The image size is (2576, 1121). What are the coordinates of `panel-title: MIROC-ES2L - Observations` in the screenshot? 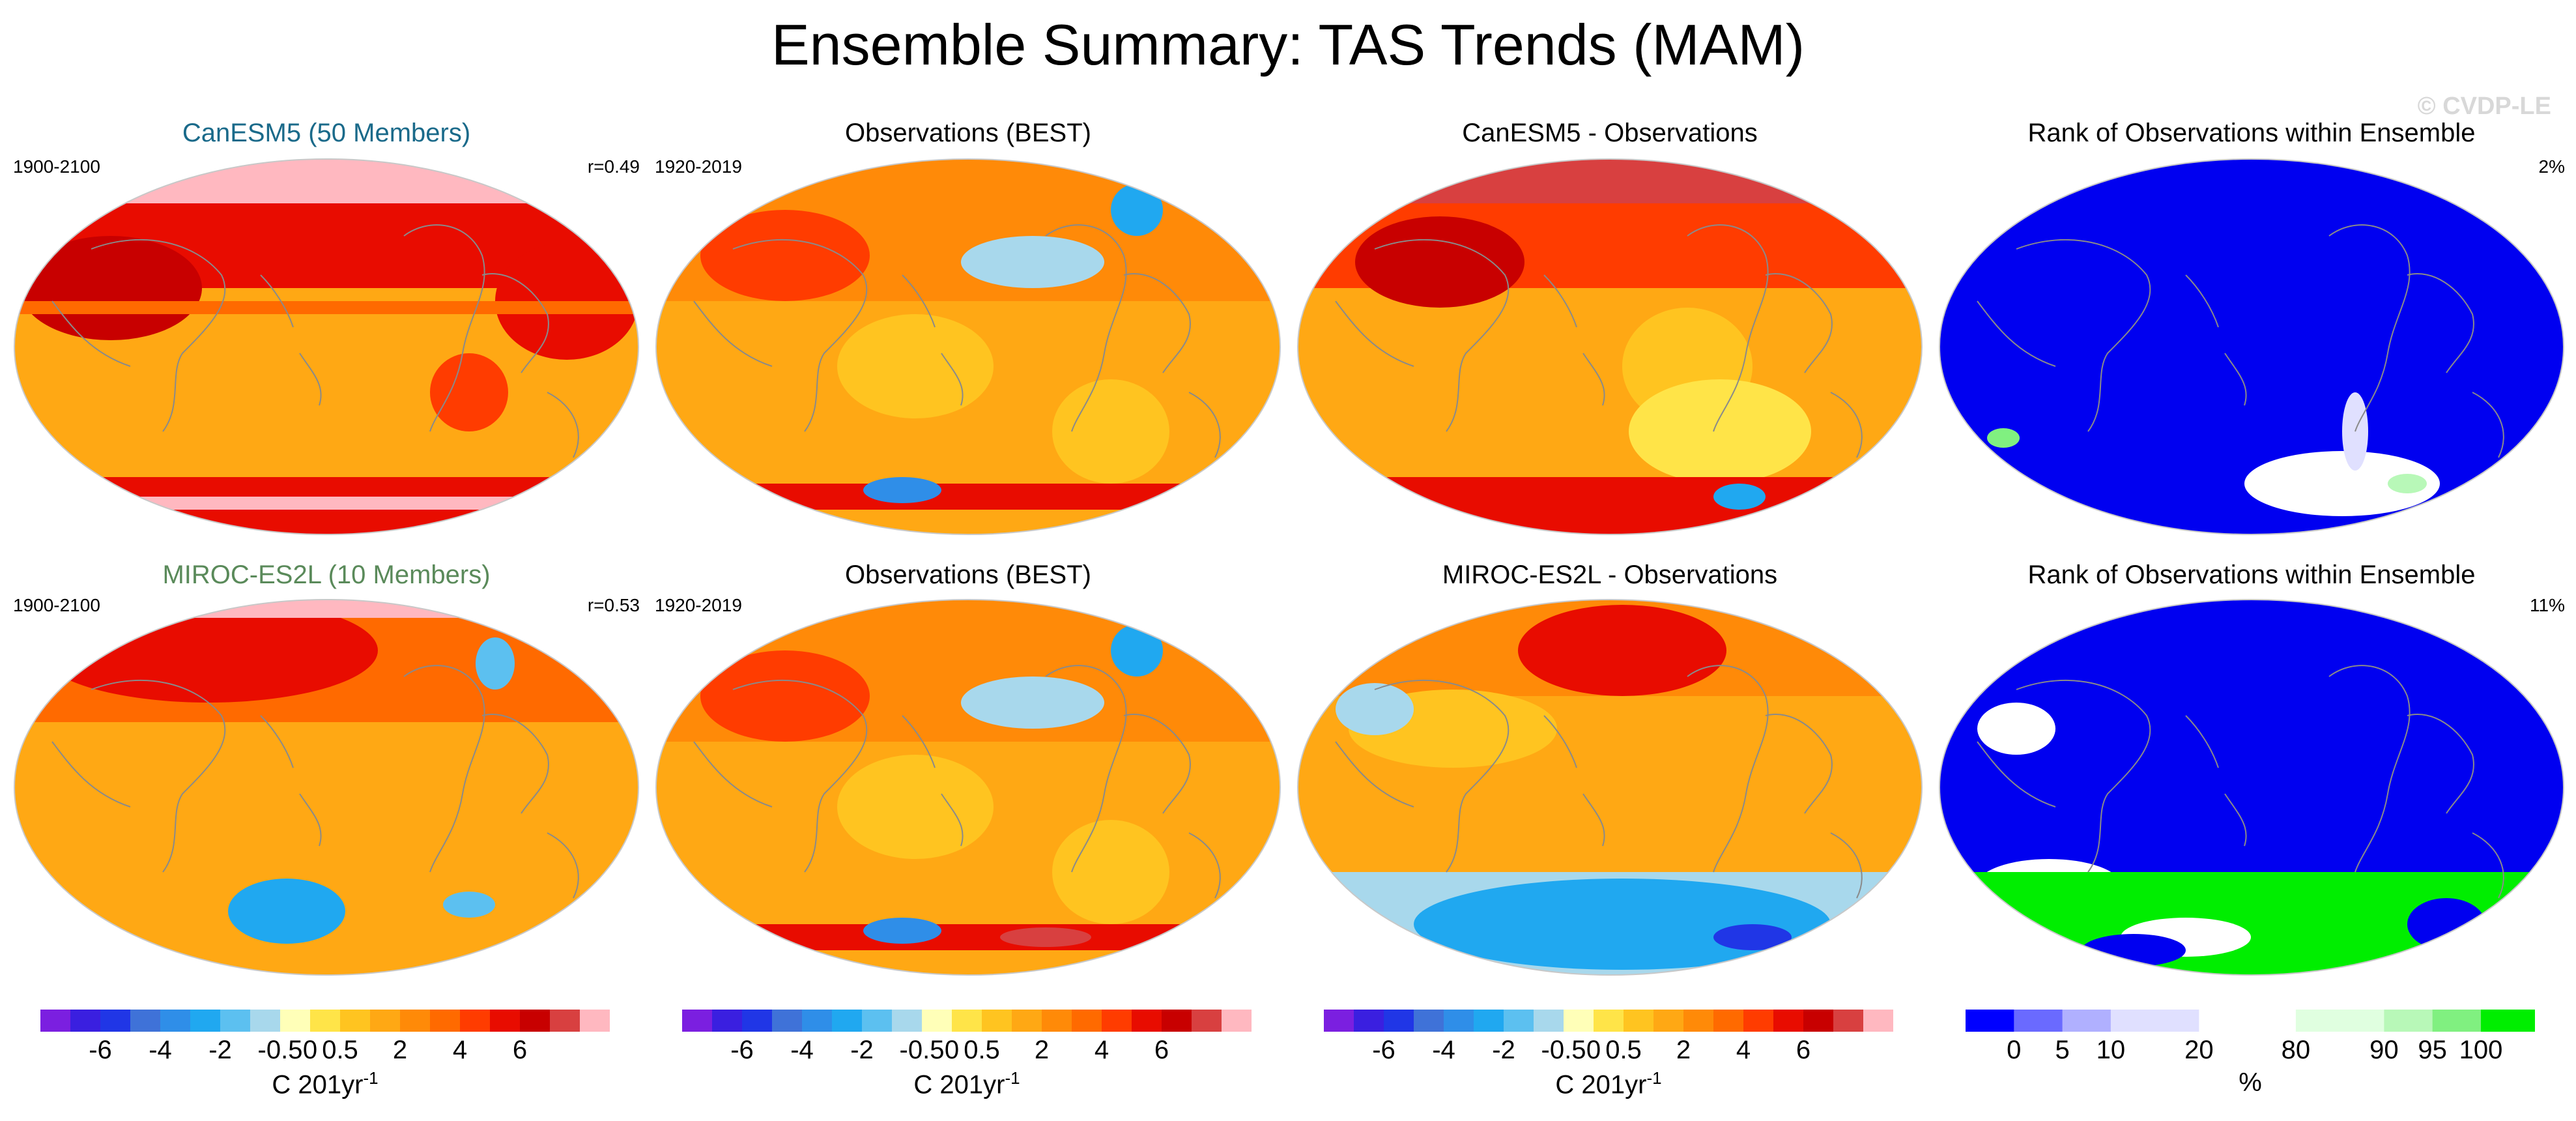 It's located at (1610, 574).